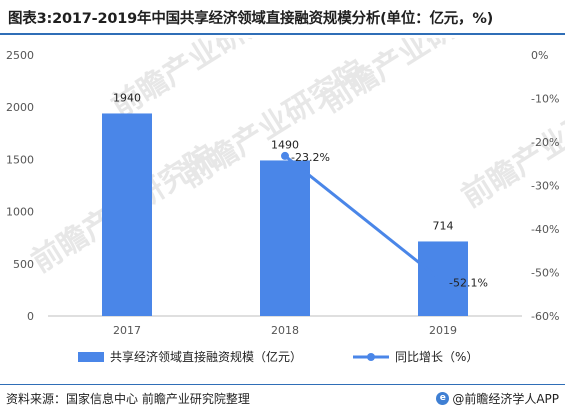  I want to click on x-tick-label: 2017, so click(127, 330).